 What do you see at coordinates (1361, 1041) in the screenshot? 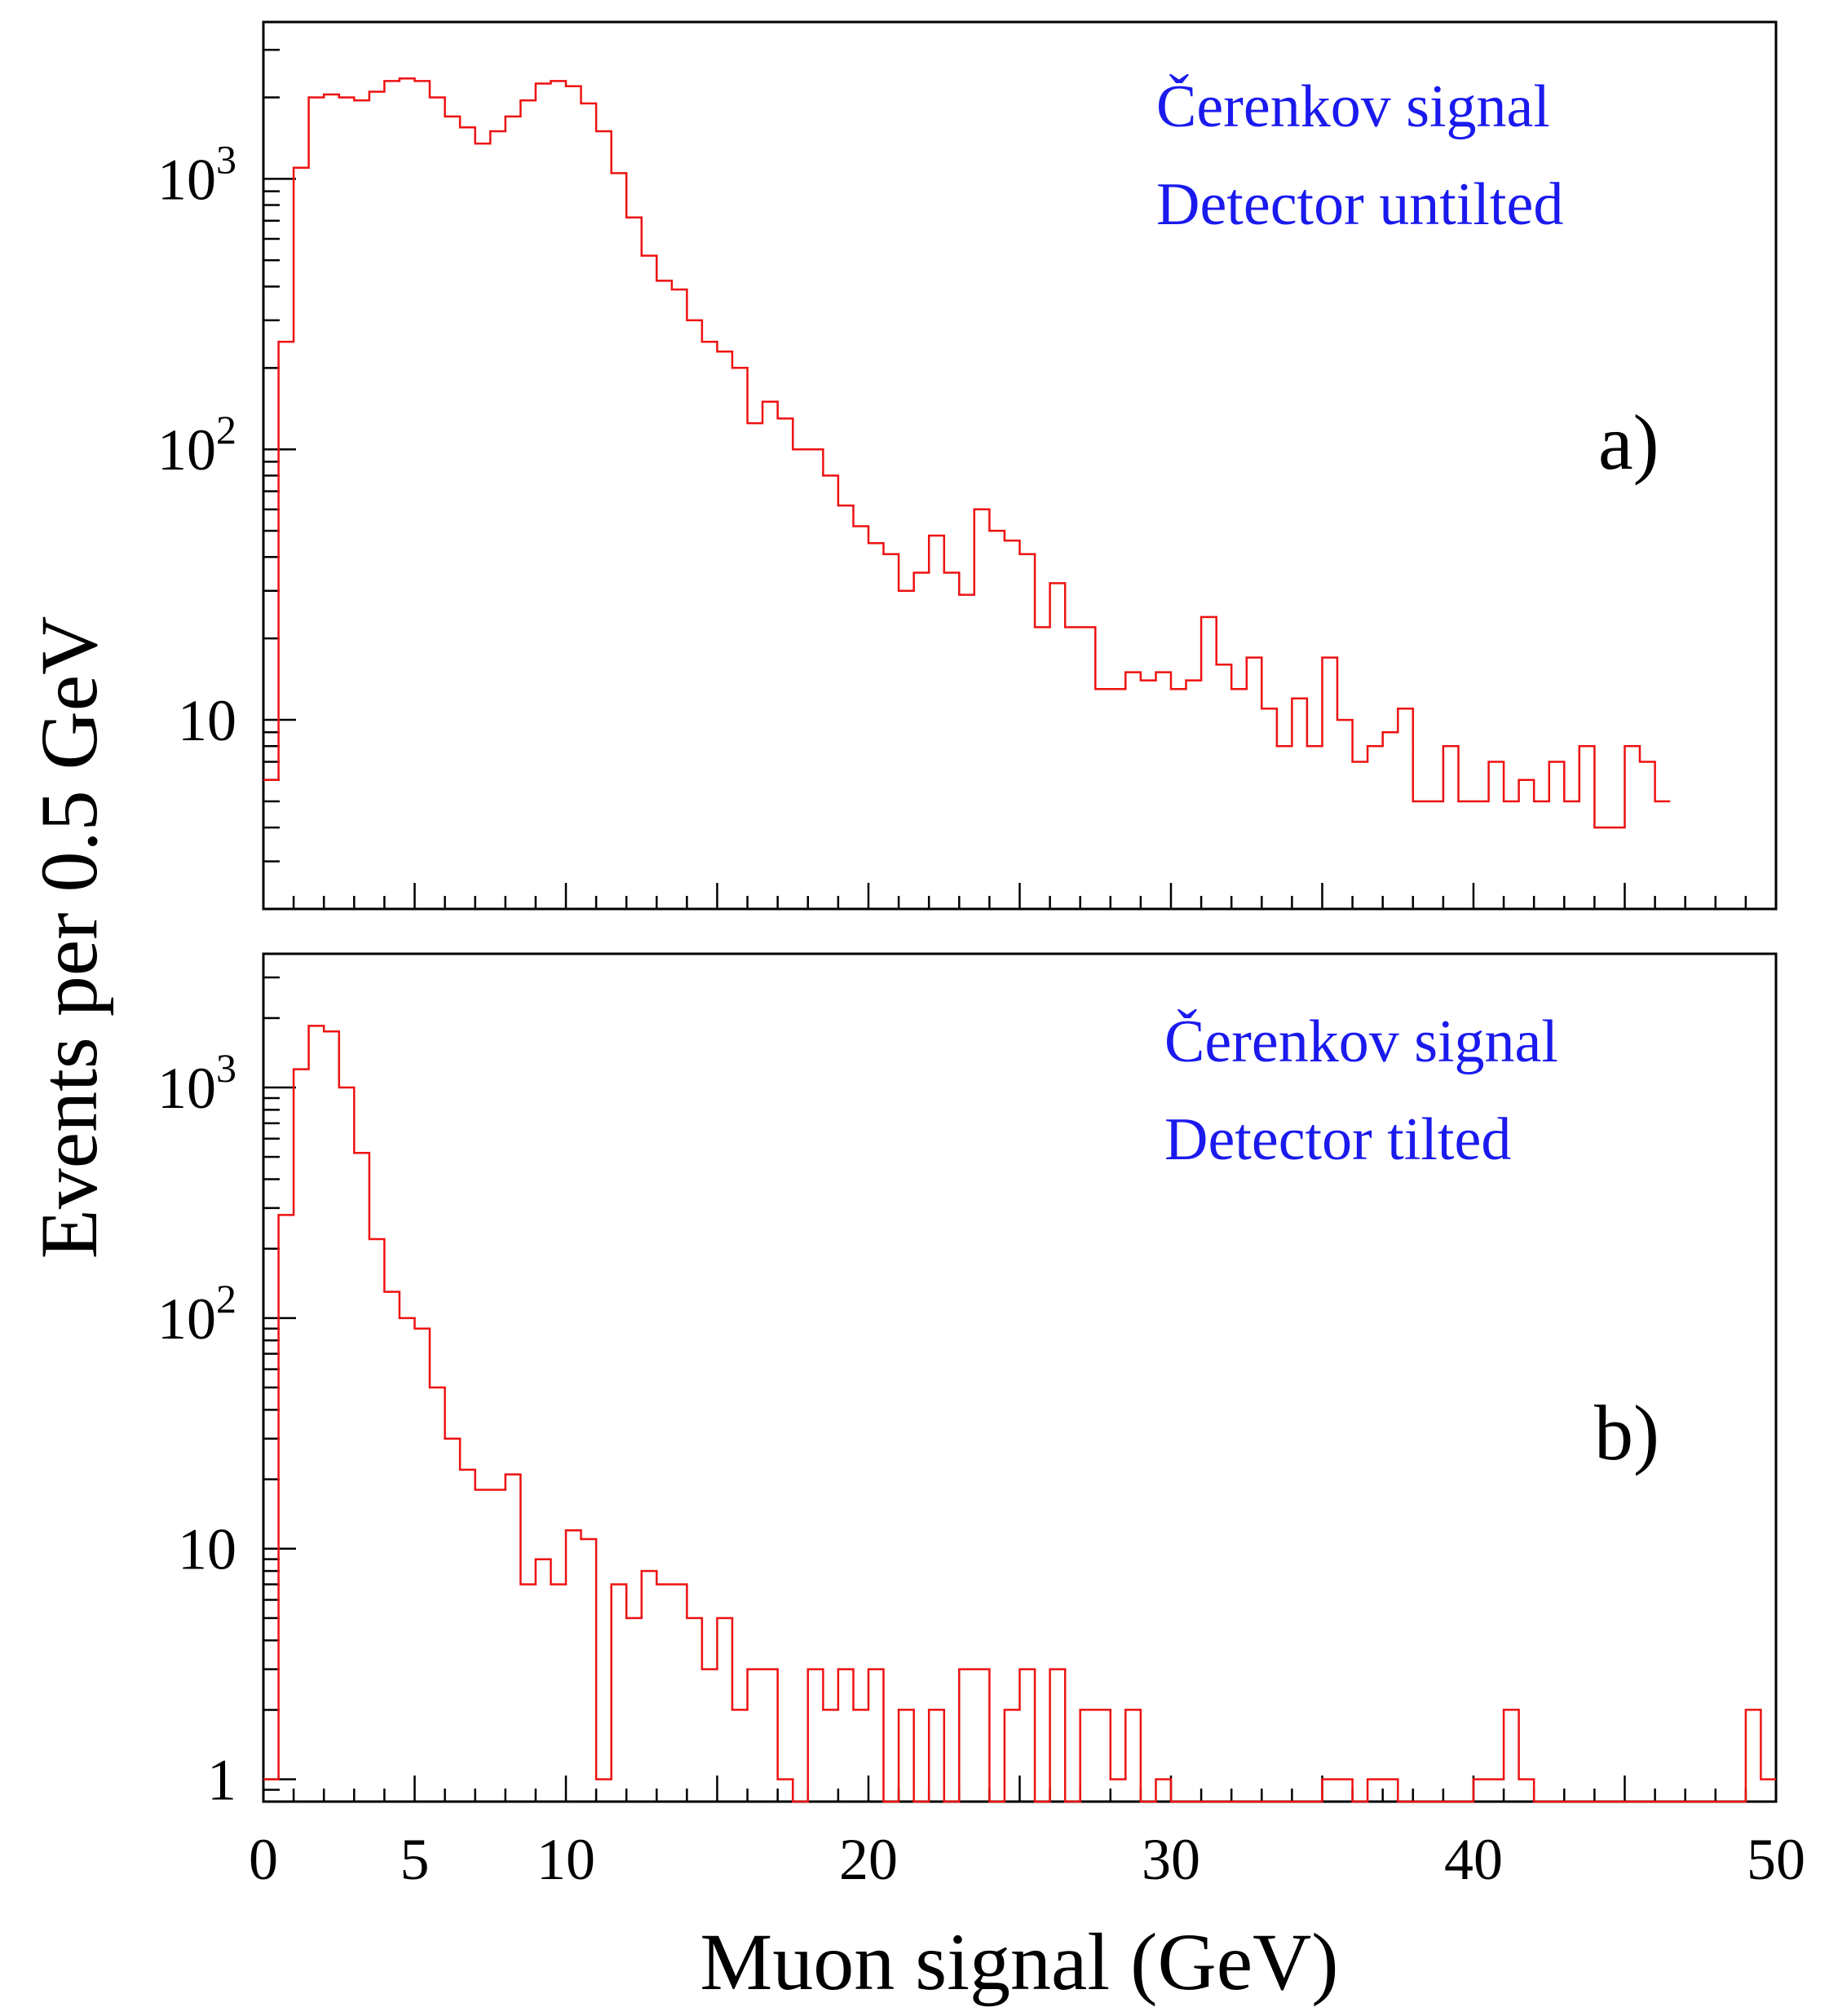
I see `panel-b-annotation-1: Čerenkov signal` at bounding box center [1361, 1041].